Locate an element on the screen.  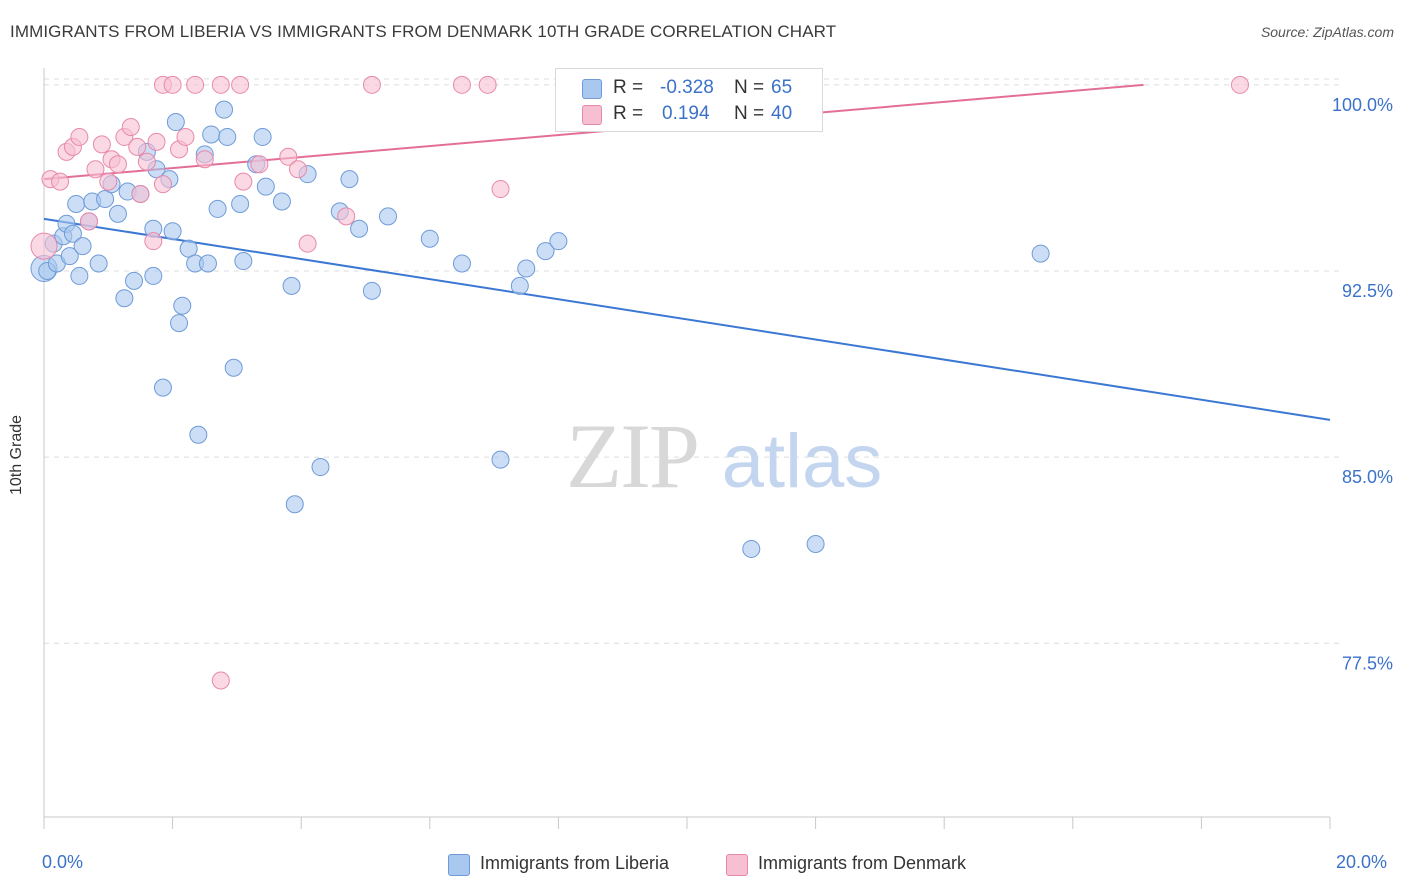
y-tick-label: 92.5% is located at coordinates (1367, 291).